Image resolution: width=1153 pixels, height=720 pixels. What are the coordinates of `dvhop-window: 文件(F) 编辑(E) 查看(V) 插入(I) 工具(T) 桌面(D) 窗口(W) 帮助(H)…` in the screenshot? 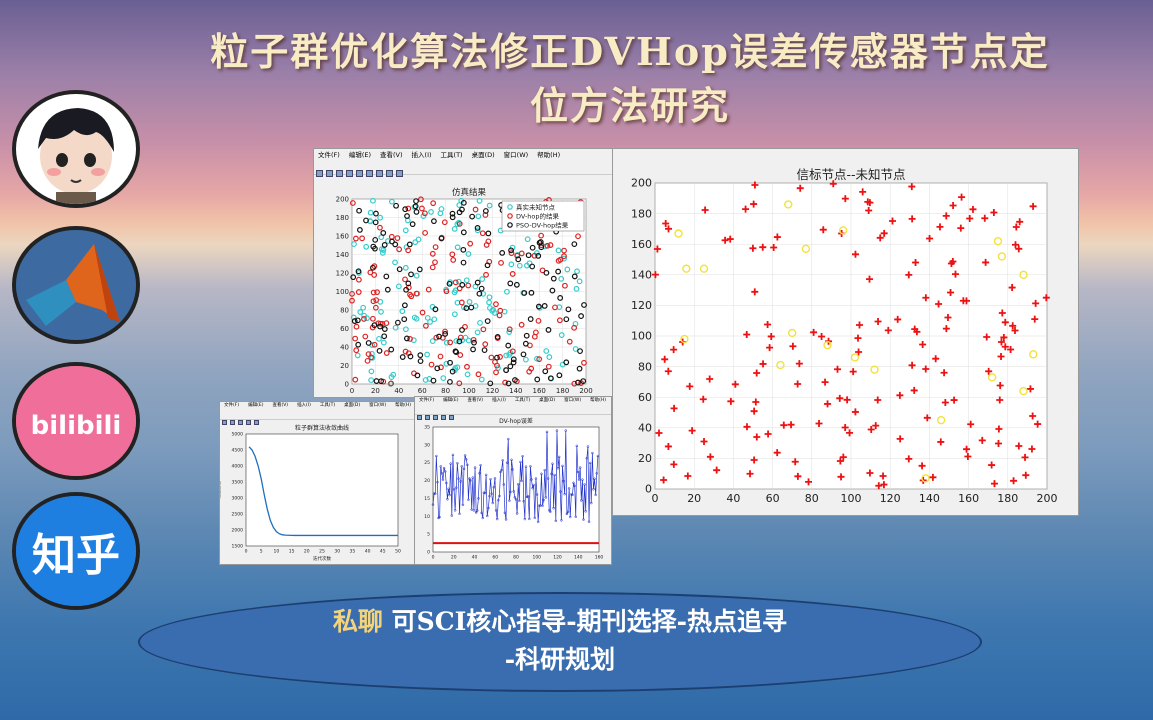 It's located at (513, 480).